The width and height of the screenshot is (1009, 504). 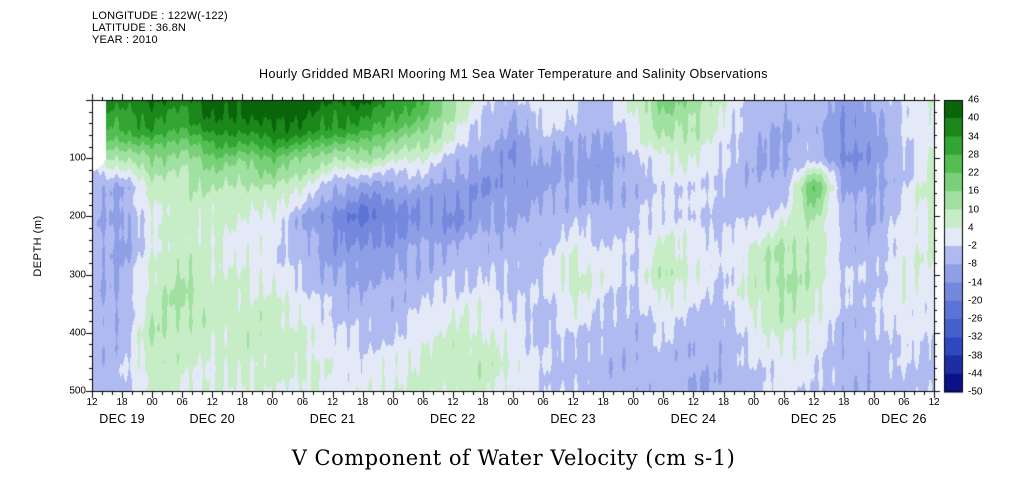 I want to click on colorbar-tick-label: -38, so click(x=975, y=355).